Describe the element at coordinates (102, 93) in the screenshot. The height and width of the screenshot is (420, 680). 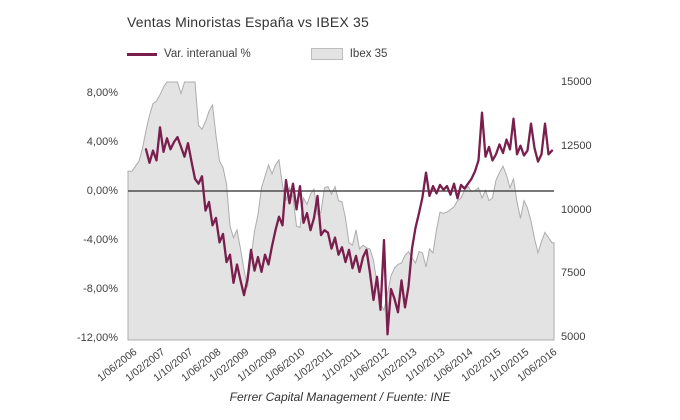
I see `y-left-tick-label: 8,00%` at that location.